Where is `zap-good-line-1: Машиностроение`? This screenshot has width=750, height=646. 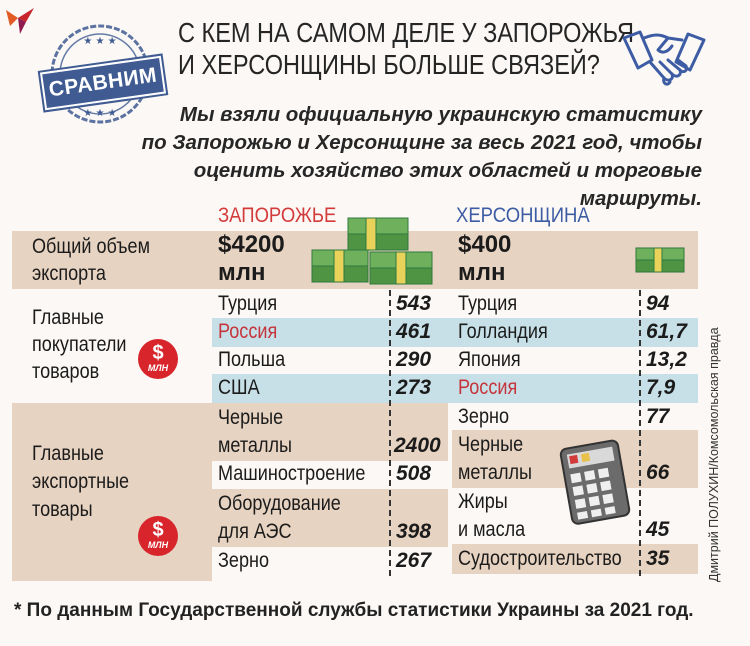 zap-good-line-1: Машиностроение is located at coordinates (292, 473).